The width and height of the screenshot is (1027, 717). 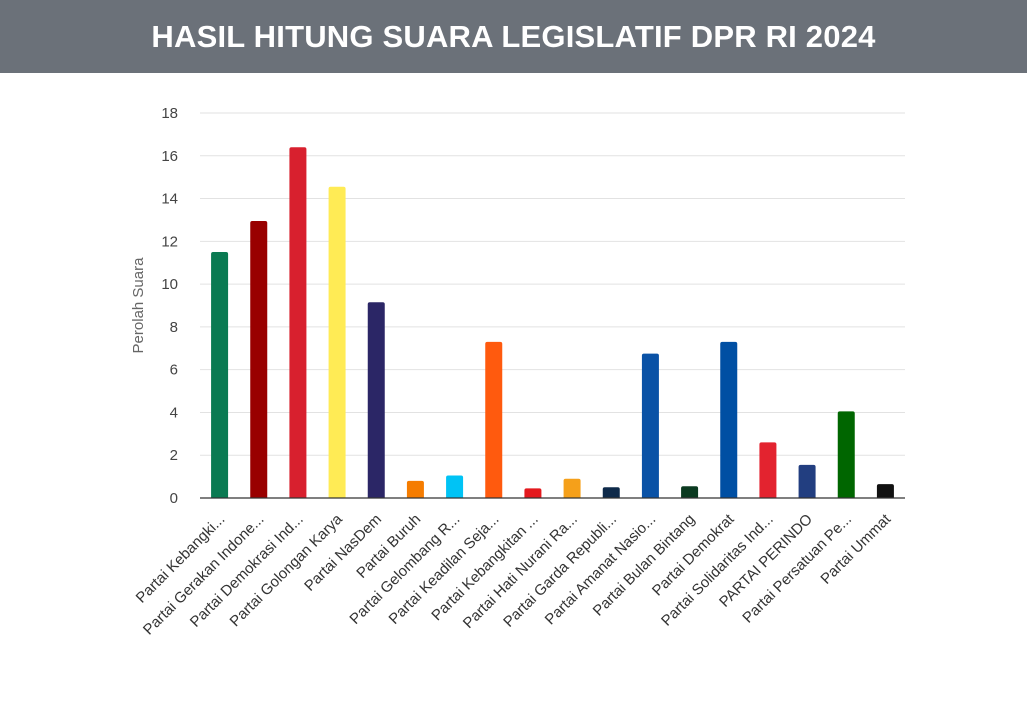 What do you see at coordinates (169, 241) in the screenshot?
I see `y-tick-label: 12` at bounding box center [169, 241].